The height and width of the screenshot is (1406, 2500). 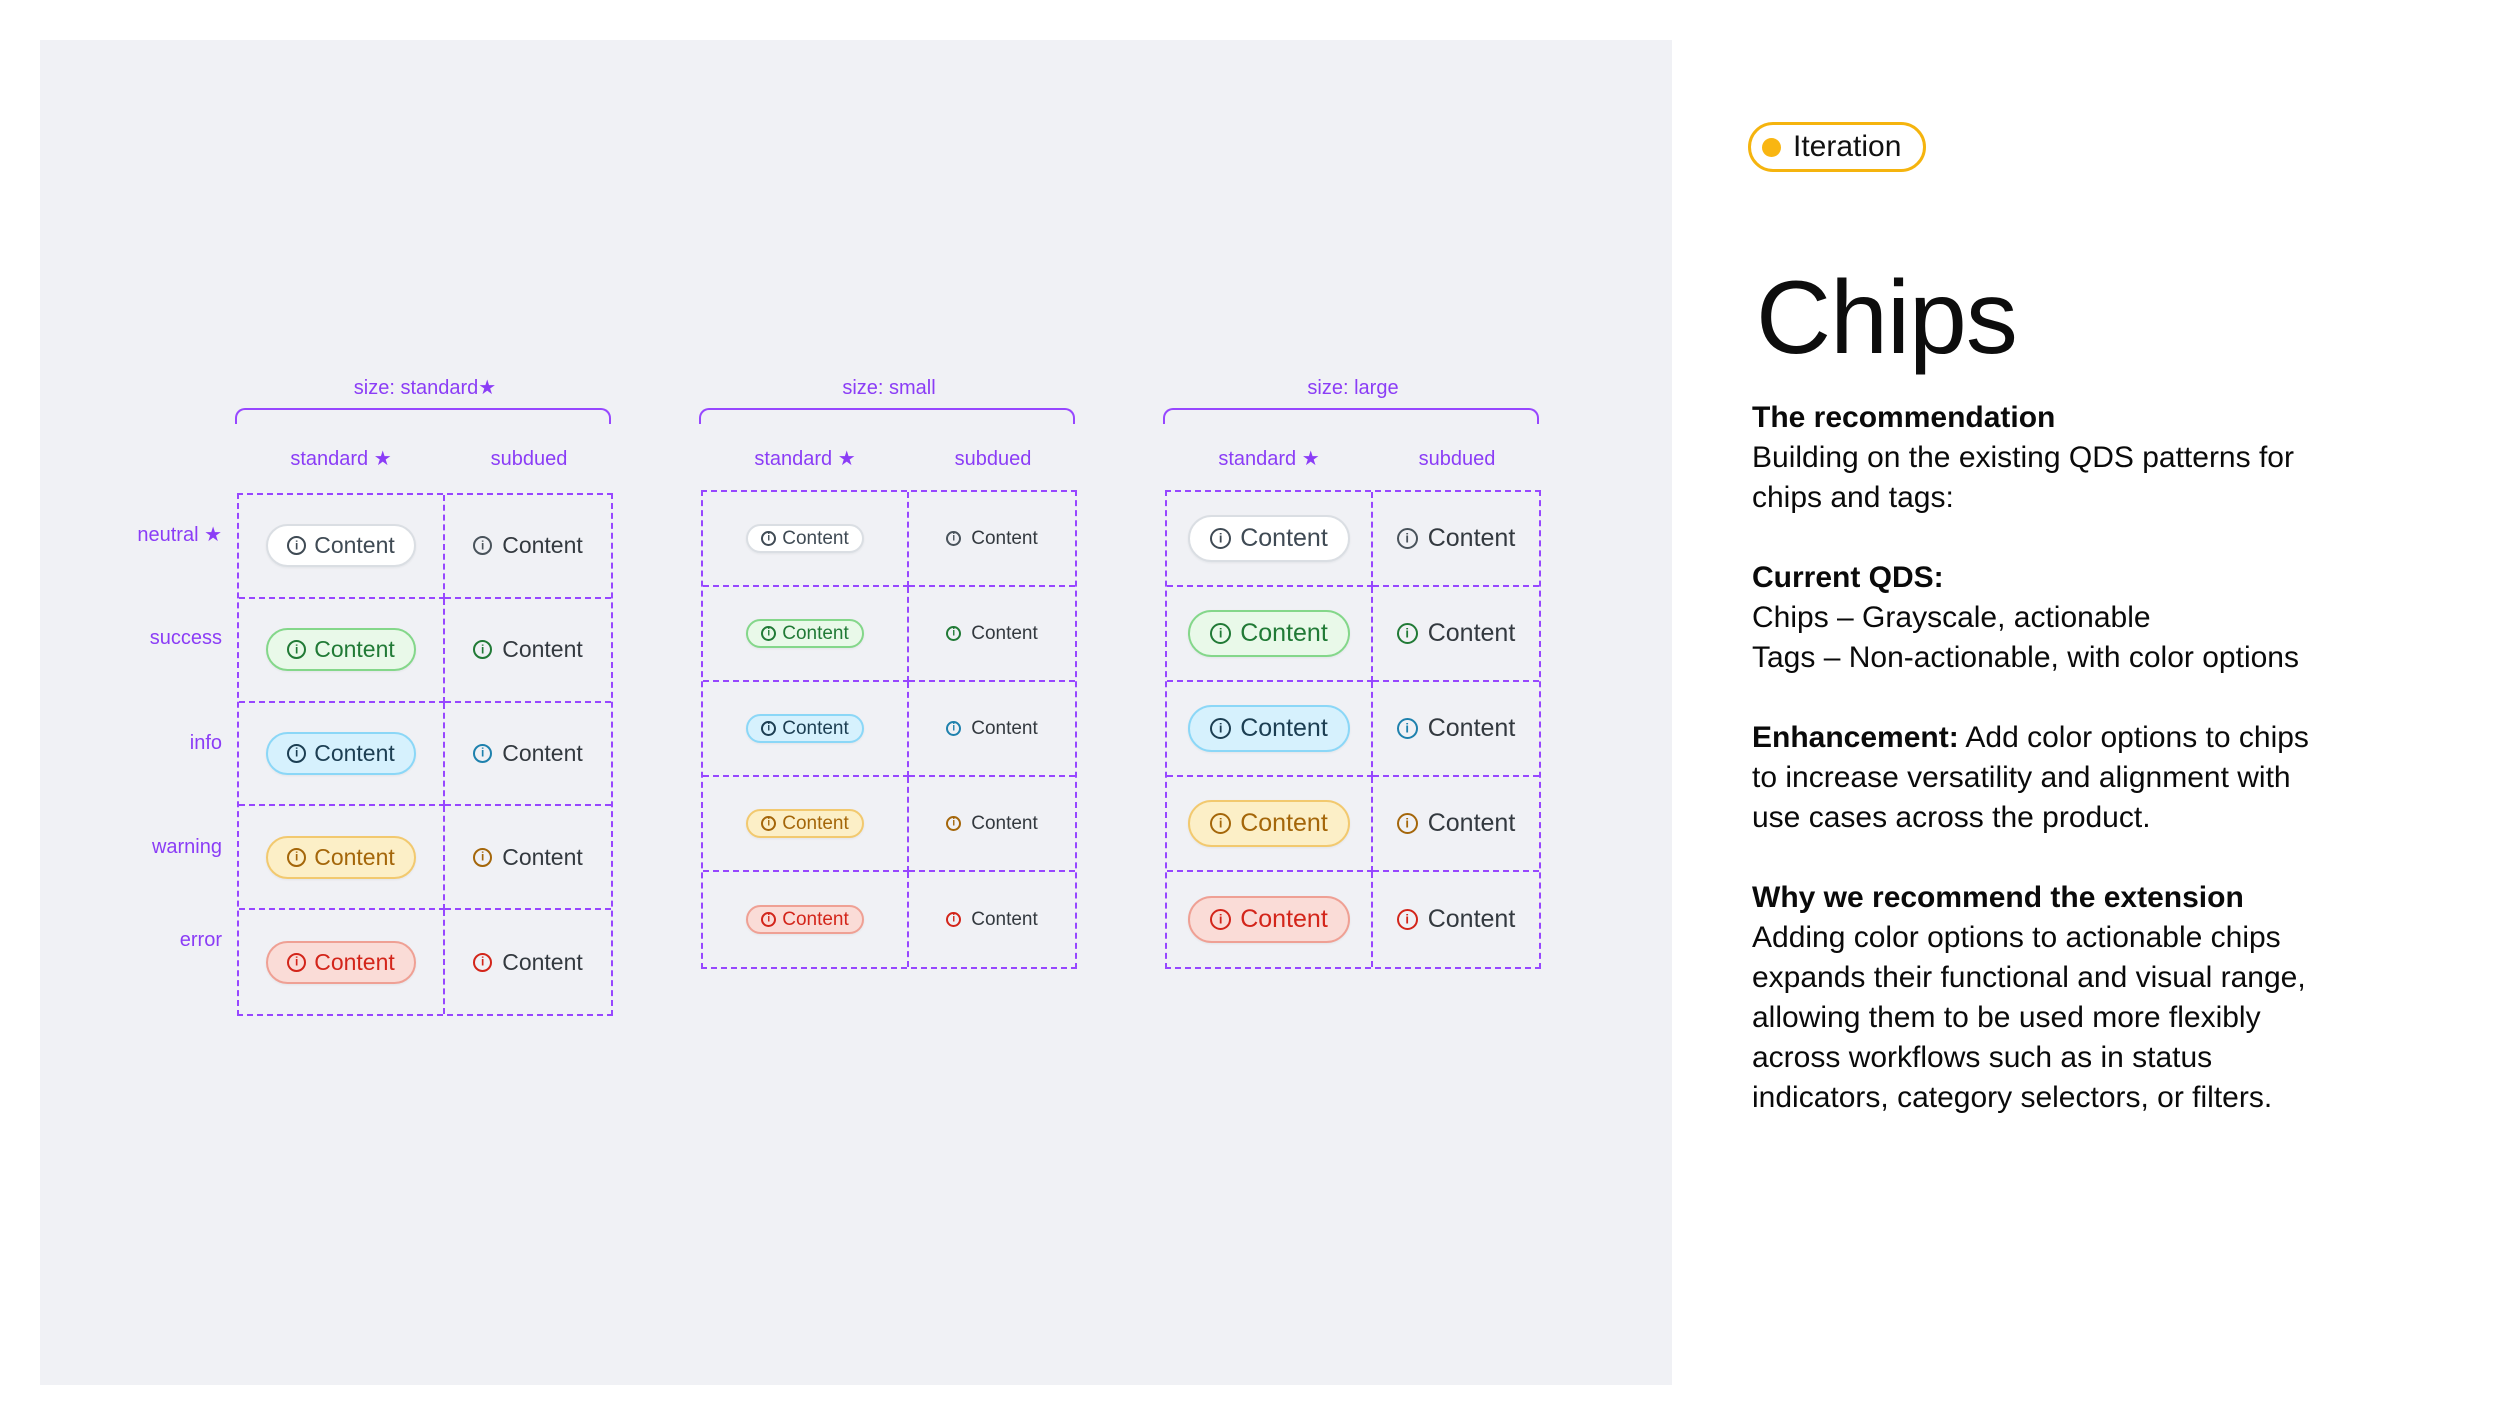 I want to click on column-label-subdued: subdued, so click(x=1457, y=459).